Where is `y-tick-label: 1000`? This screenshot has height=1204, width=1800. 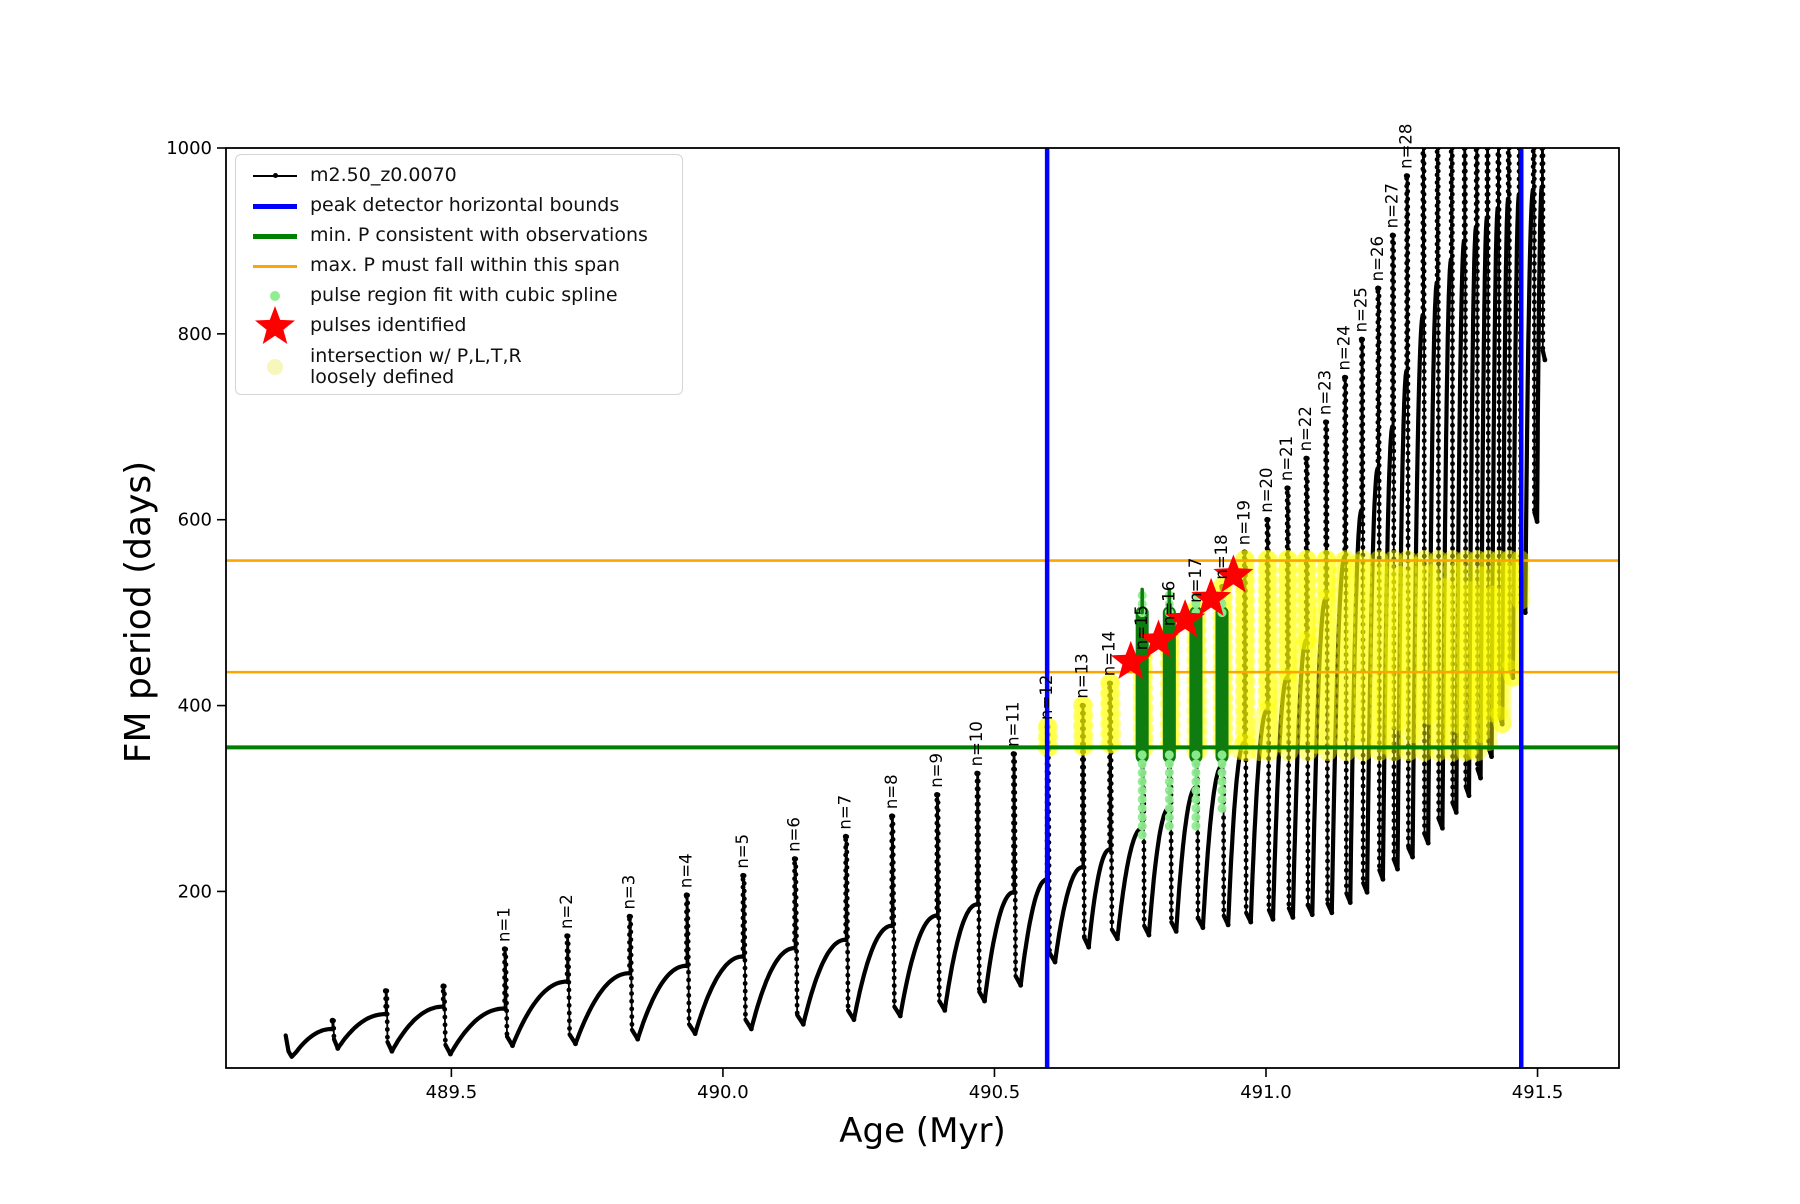
y-tick-label: 1000 is located at coordinates (189, 148).